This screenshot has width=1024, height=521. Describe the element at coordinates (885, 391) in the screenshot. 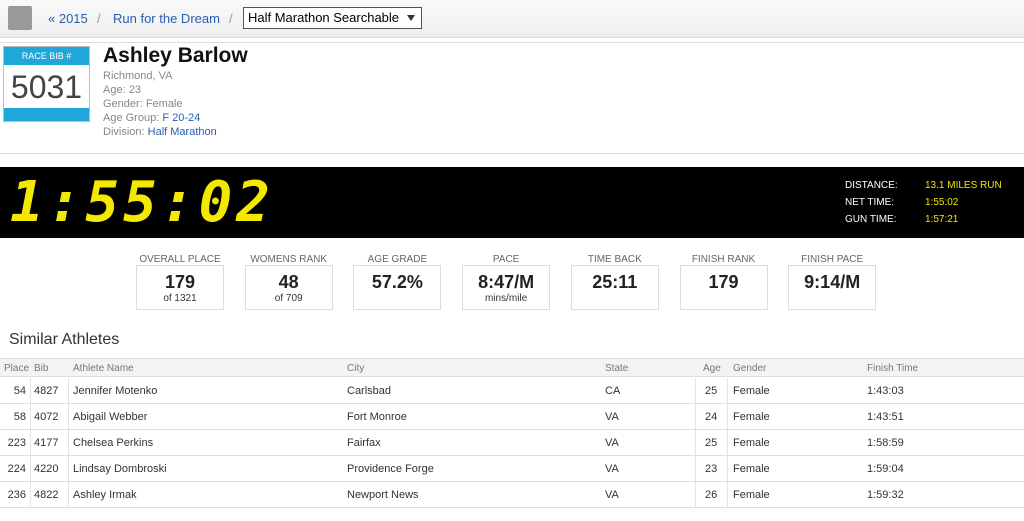

I see `table-cell: 1:43:03` at that location.